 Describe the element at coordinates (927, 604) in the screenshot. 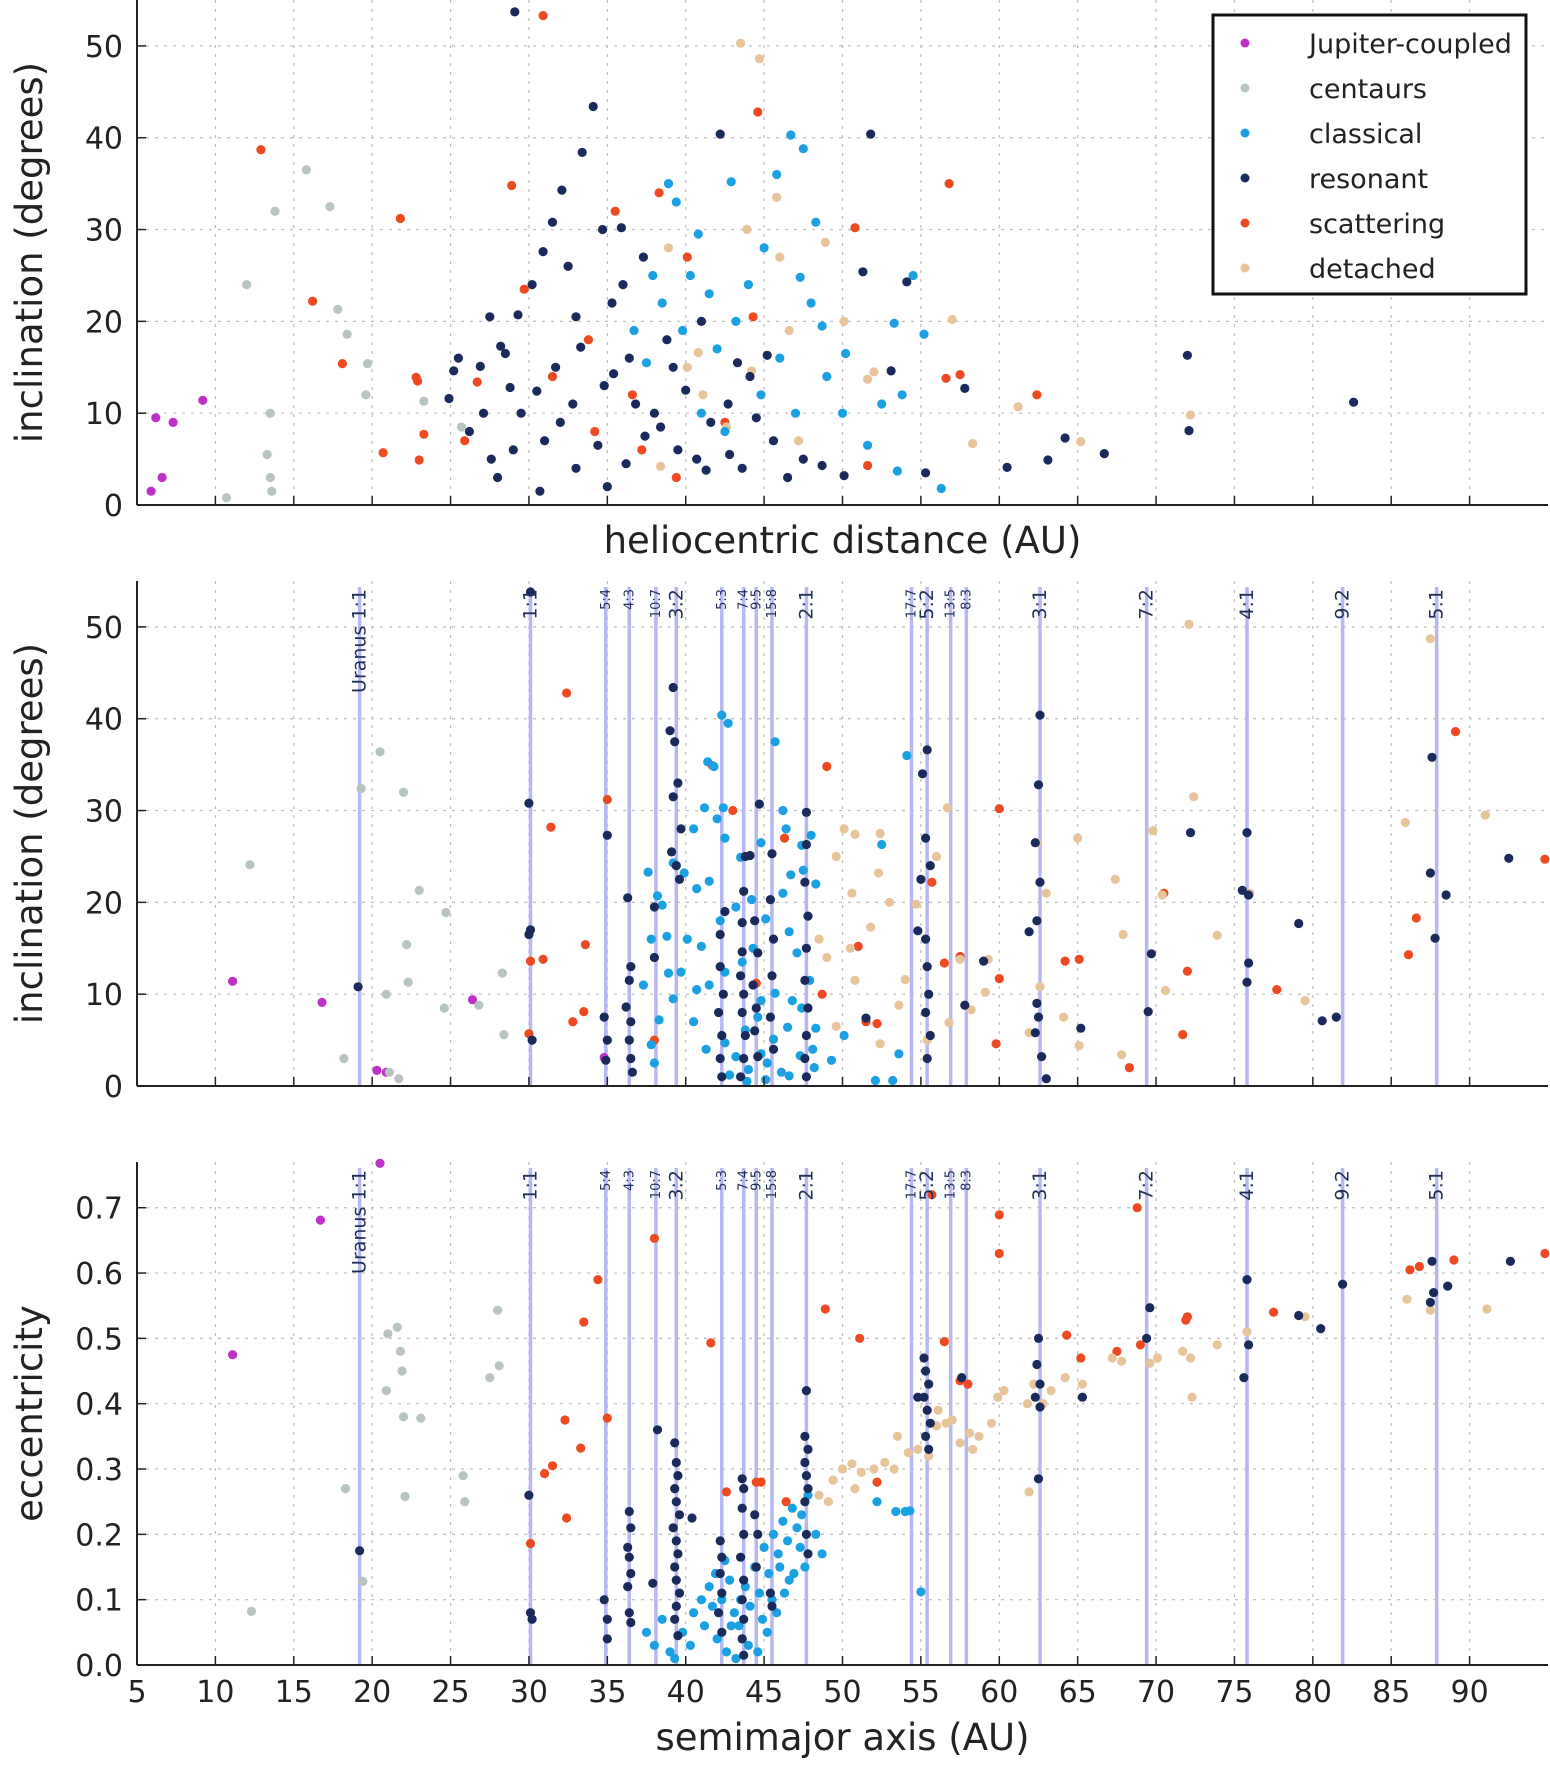

I see `resonance-label: 5:2` at that location.